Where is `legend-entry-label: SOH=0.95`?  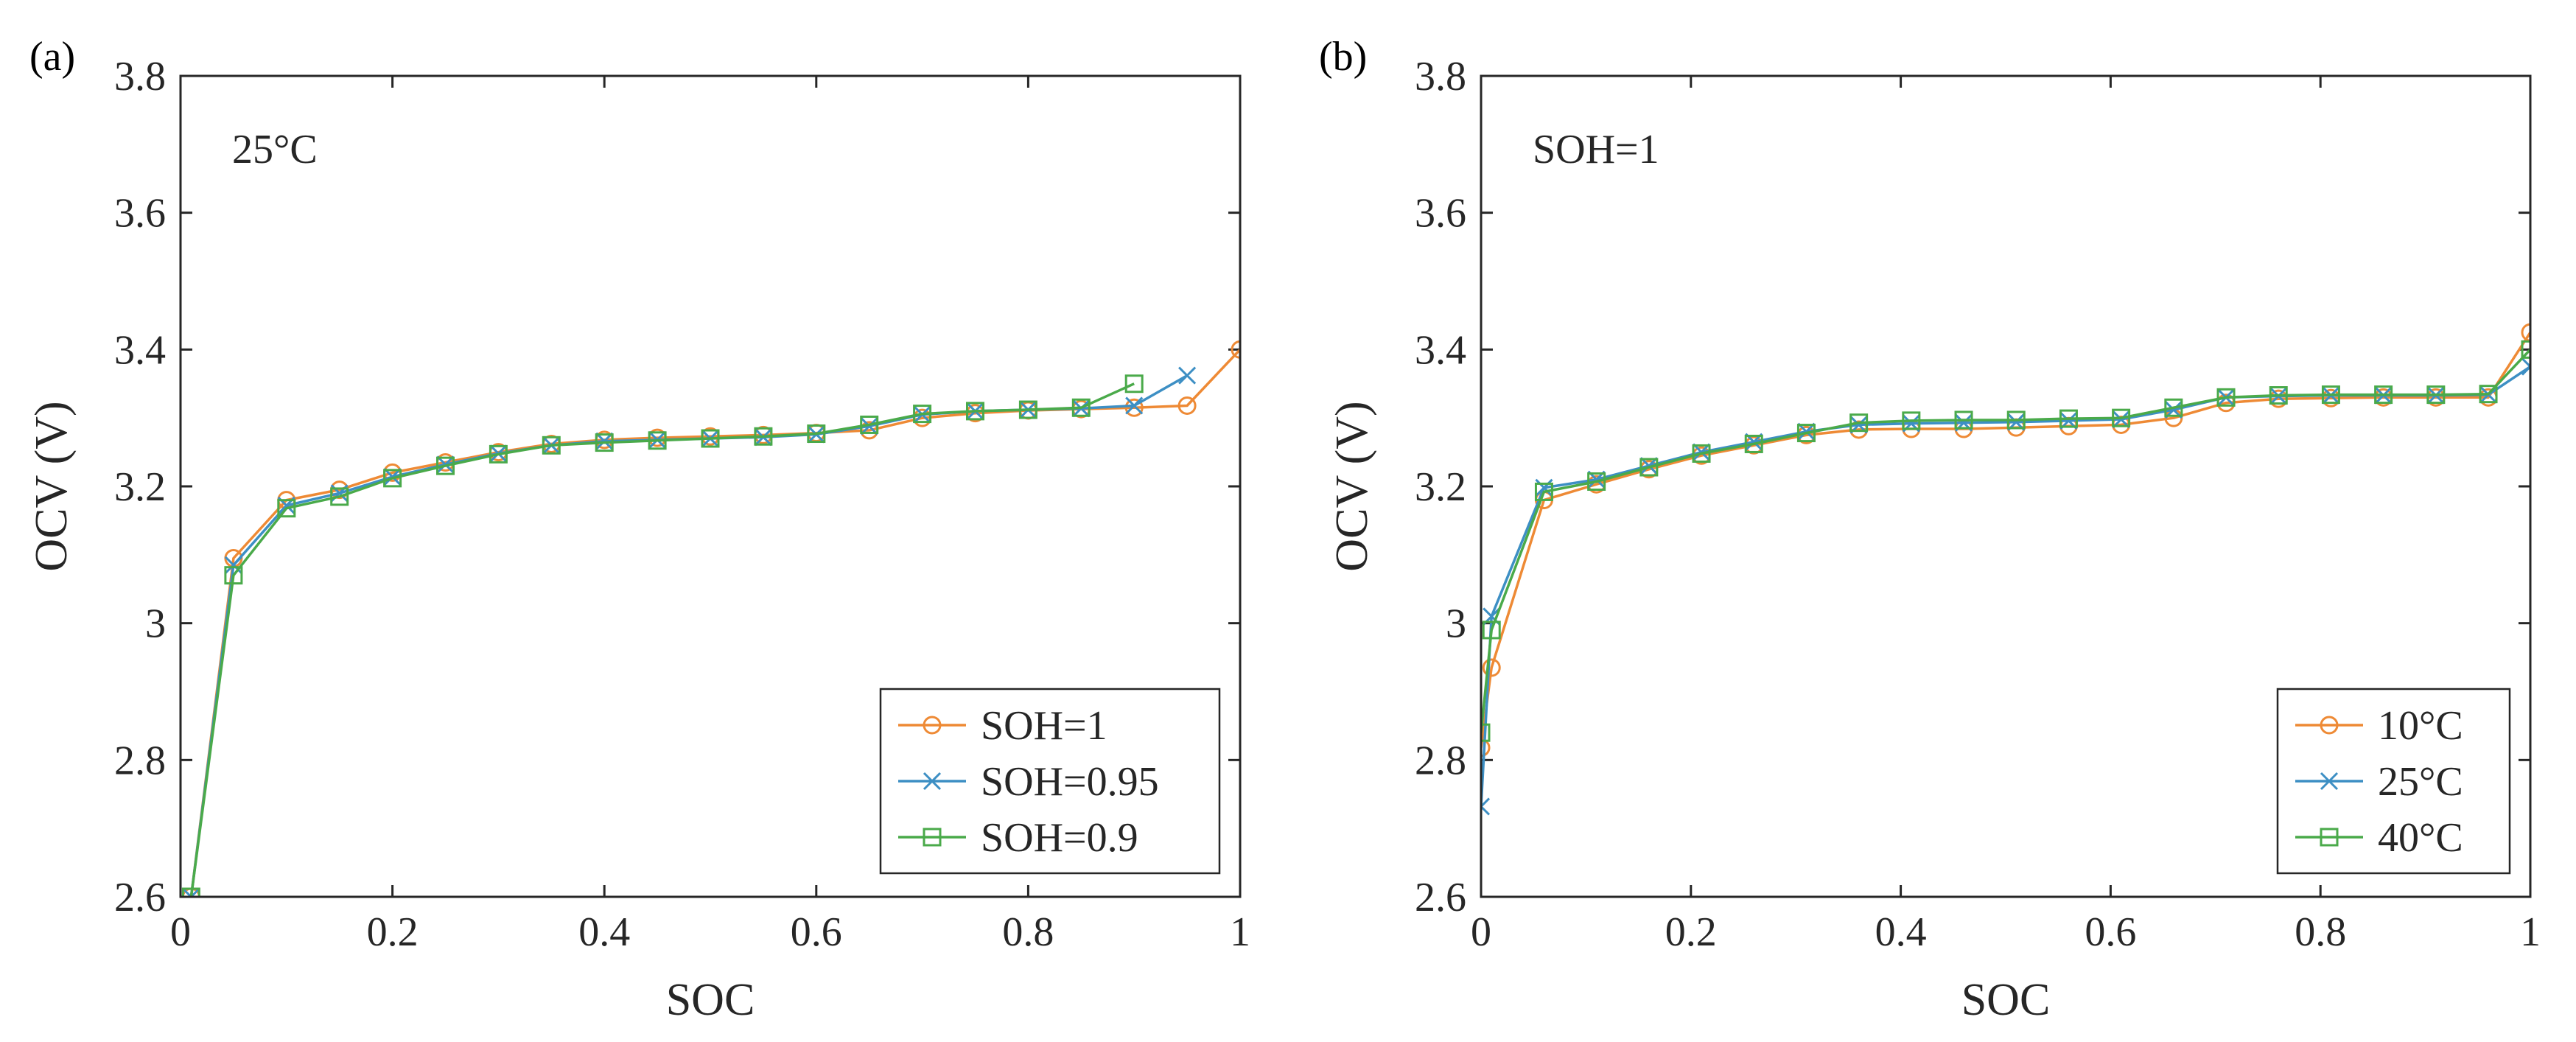 legend-entry-label: SOH=0.95 is located at coordinates (1070, 782).